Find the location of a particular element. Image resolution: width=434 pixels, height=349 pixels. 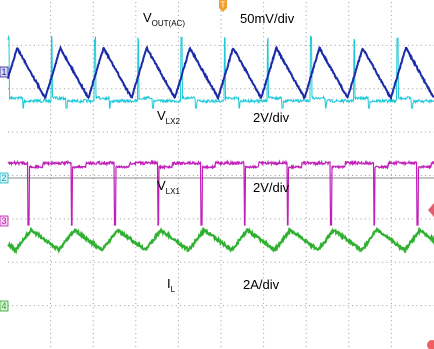

scale-label: 2A/div is located at coordinates (261, 284).